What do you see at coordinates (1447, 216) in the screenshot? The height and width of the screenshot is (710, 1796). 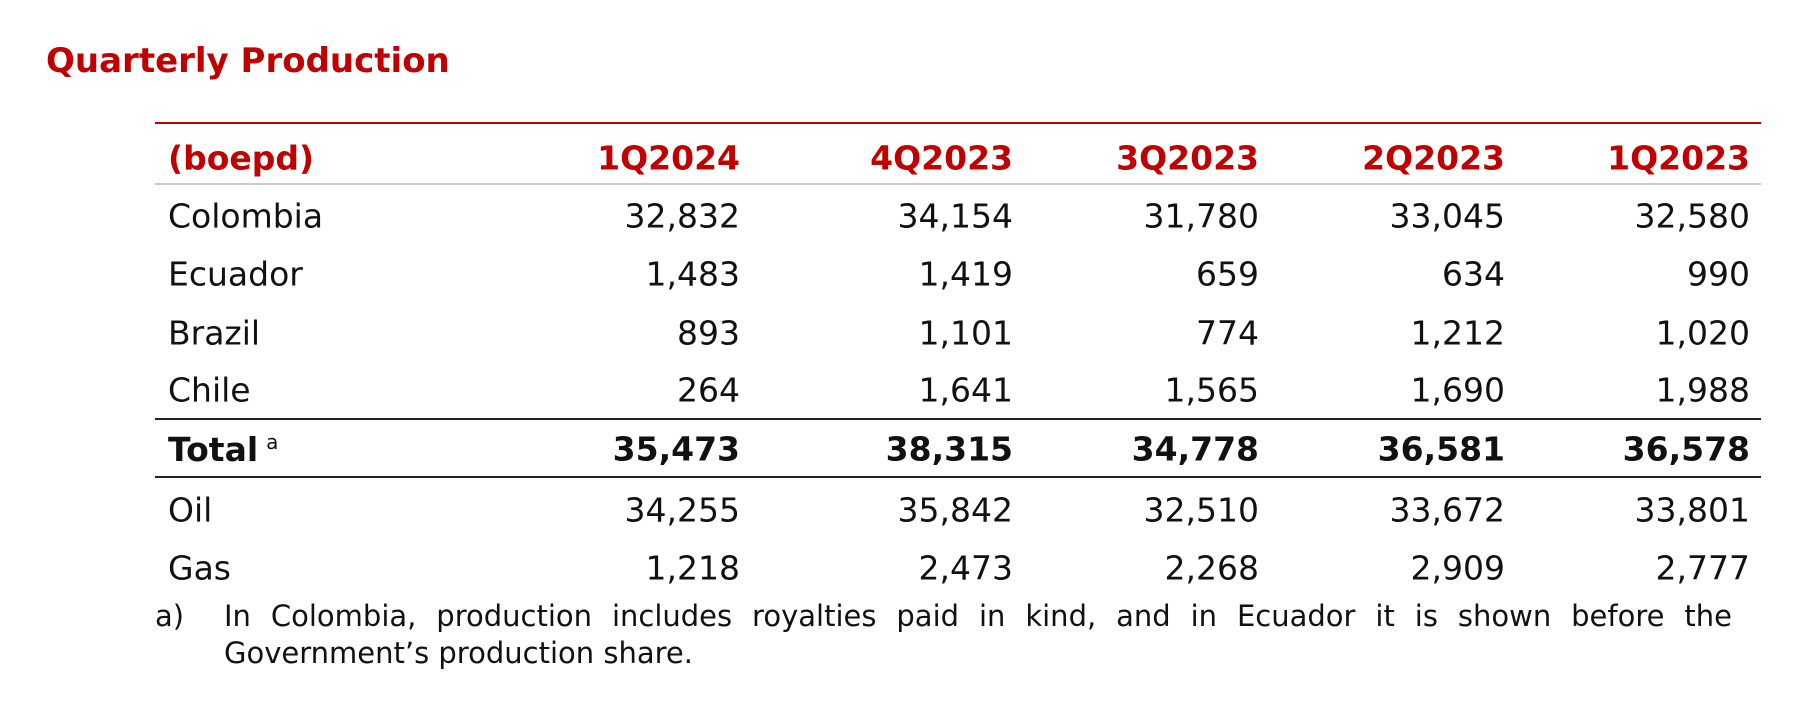 I see `row-value: 33,045` at bounding box center [1447, 216].